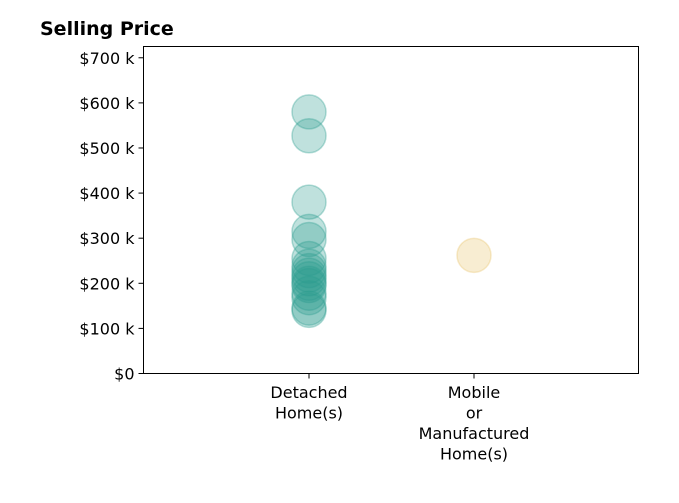 The width and height of the screenshot is (679, 503). I want to click on chart-title: Selling Price, so click(107, 29).